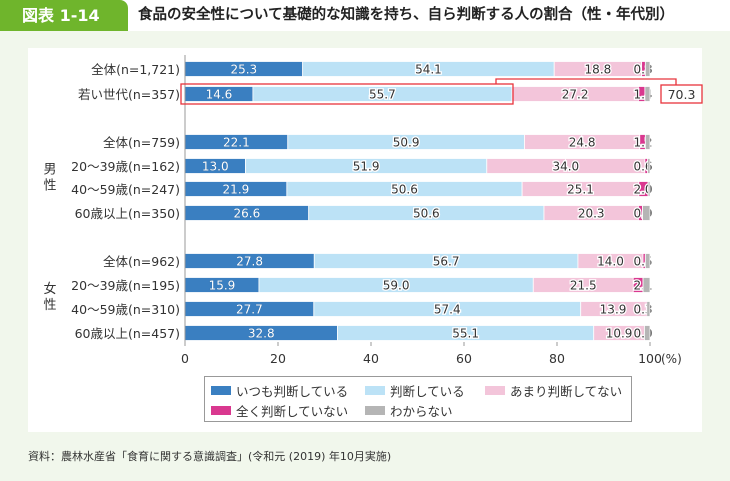 The width and height of the screenshot is (730, 481). What do you see at coordinates (219, 95) in the screenshot?
I see `data-label: 14.6` at bounding box center [219, 95].